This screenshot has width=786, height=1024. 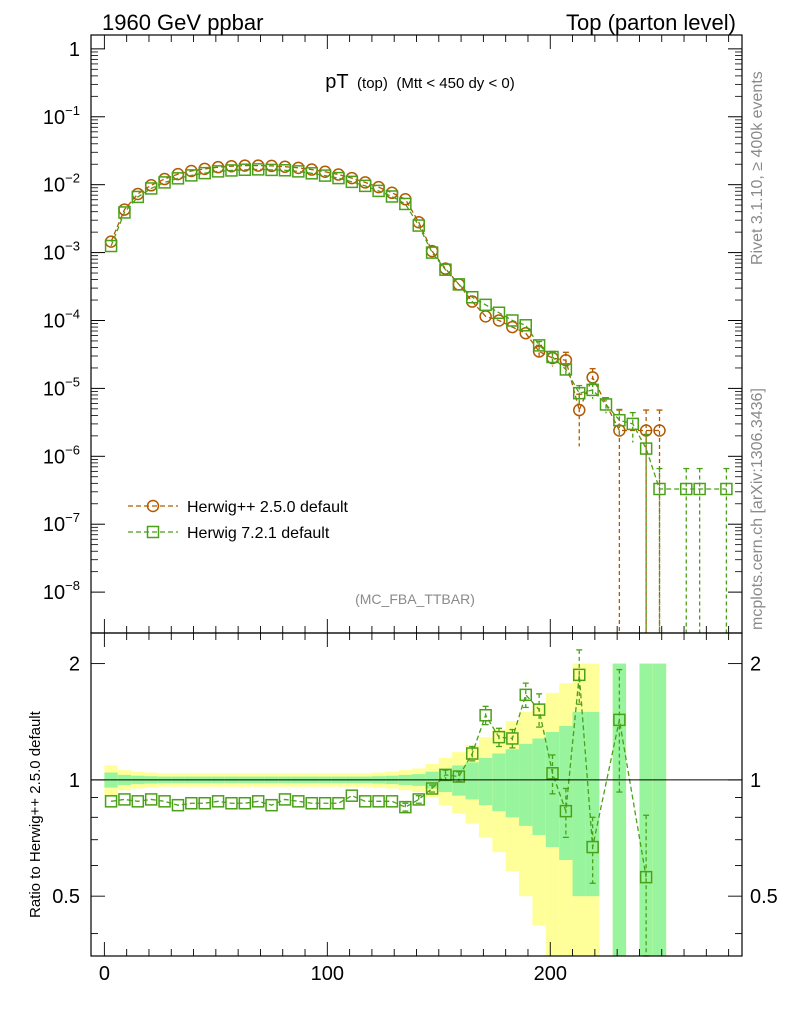 I want to click on main-y-tick-label: 10⁻⁸, so click(x=61, y=591).